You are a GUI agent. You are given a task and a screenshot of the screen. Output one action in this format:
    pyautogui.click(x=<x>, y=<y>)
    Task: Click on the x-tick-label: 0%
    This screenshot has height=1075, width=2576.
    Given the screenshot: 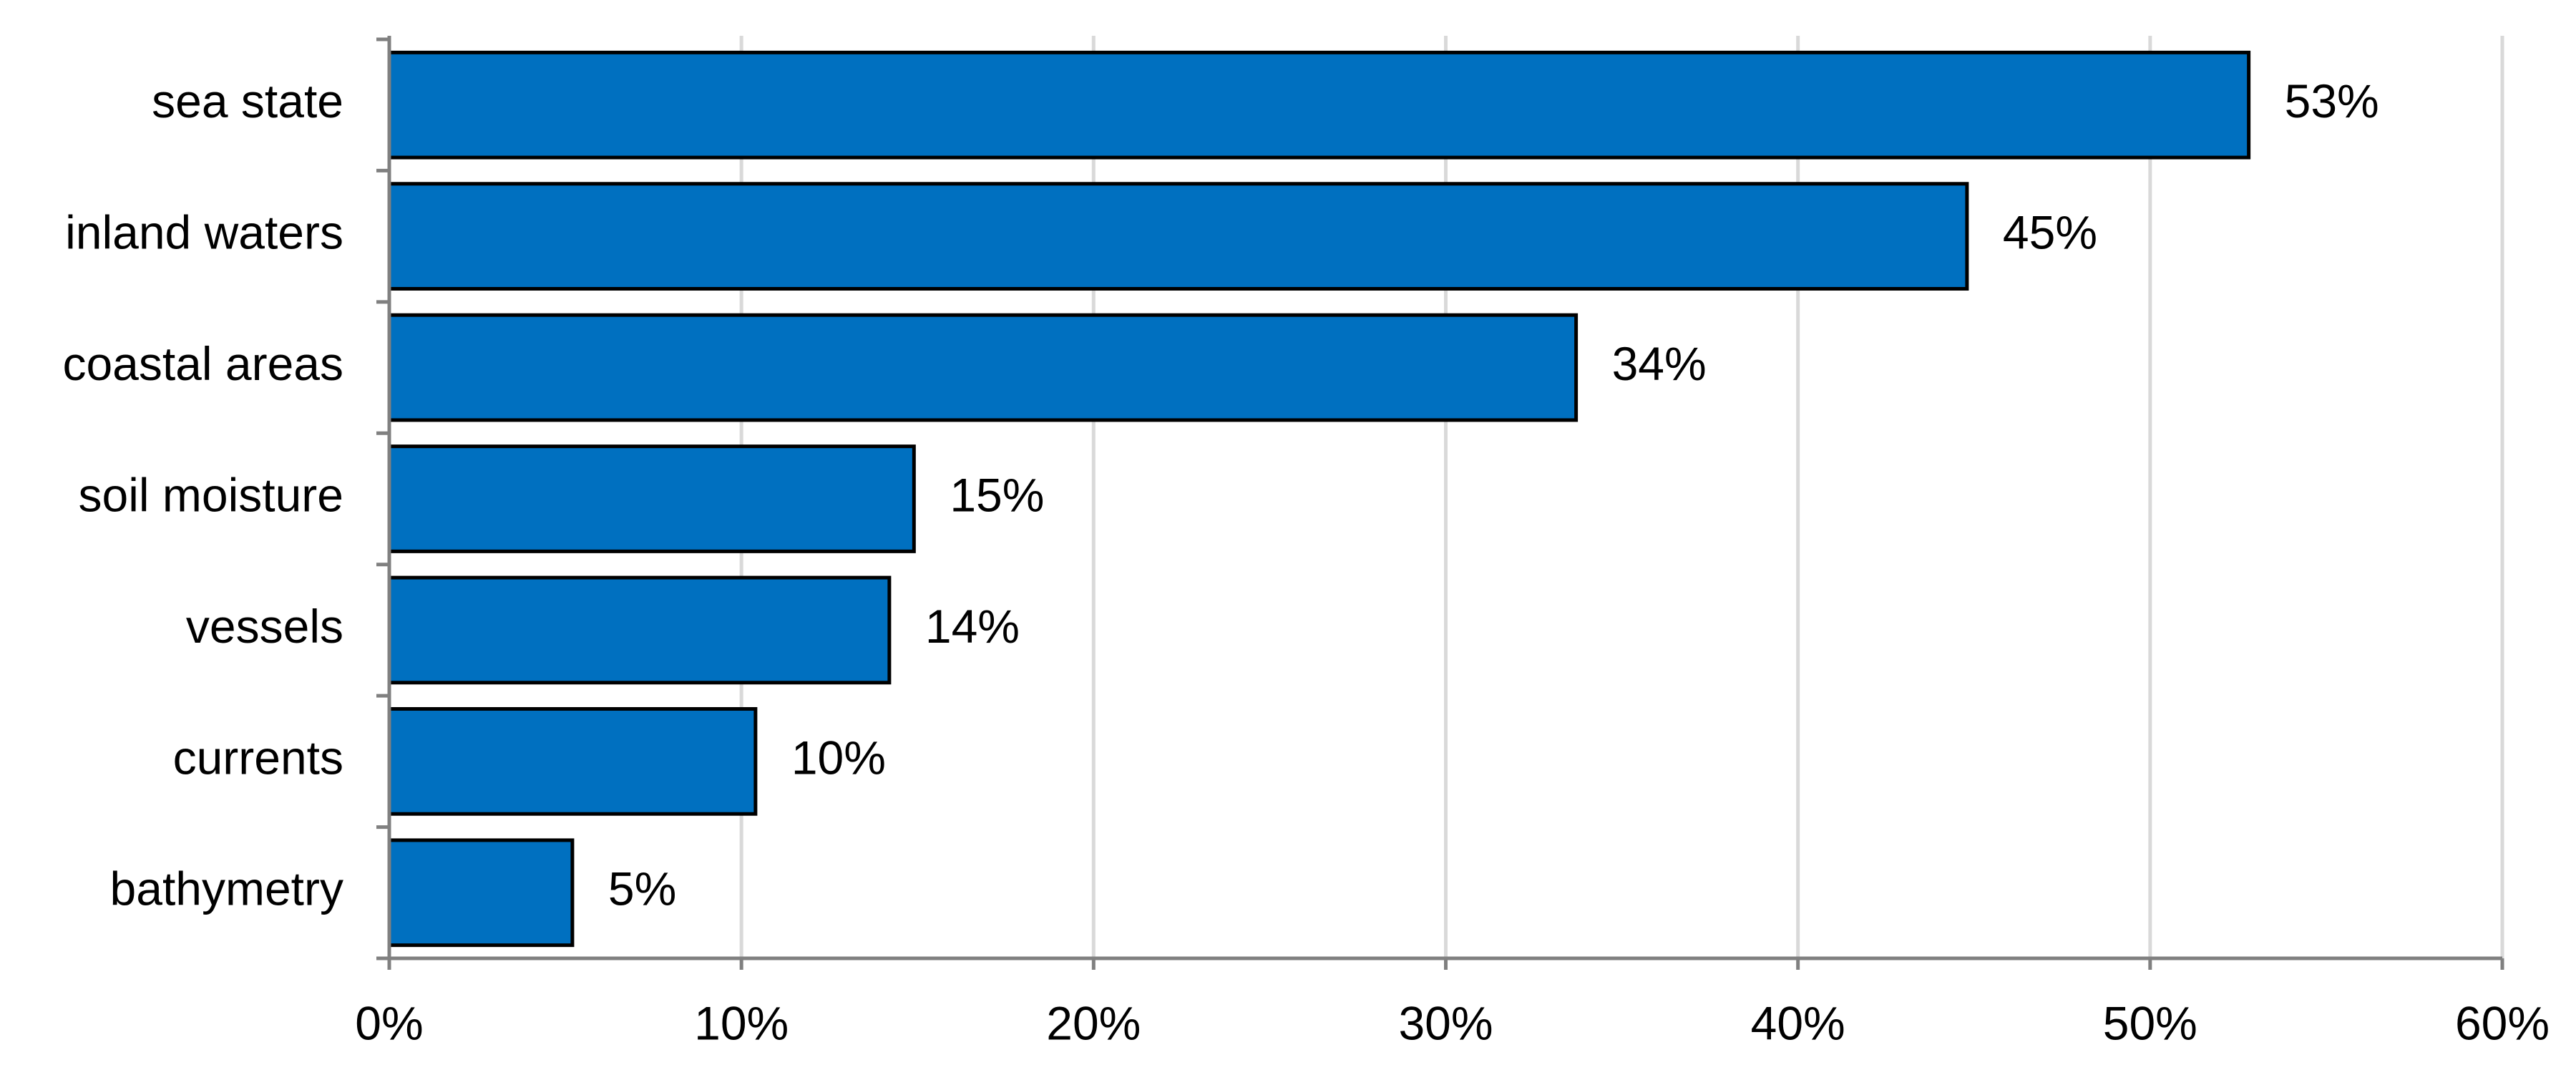 What is the action you would take?
    pyautogui.click(x=389, y=1022)
    